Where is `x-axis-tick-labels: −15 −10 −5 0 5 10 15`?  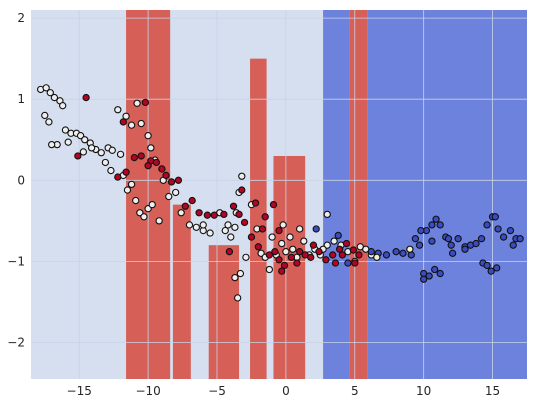
x-axis-tick-labels: −15 −10 −5 0 5 10 15 is located at coordinates (284, 391).